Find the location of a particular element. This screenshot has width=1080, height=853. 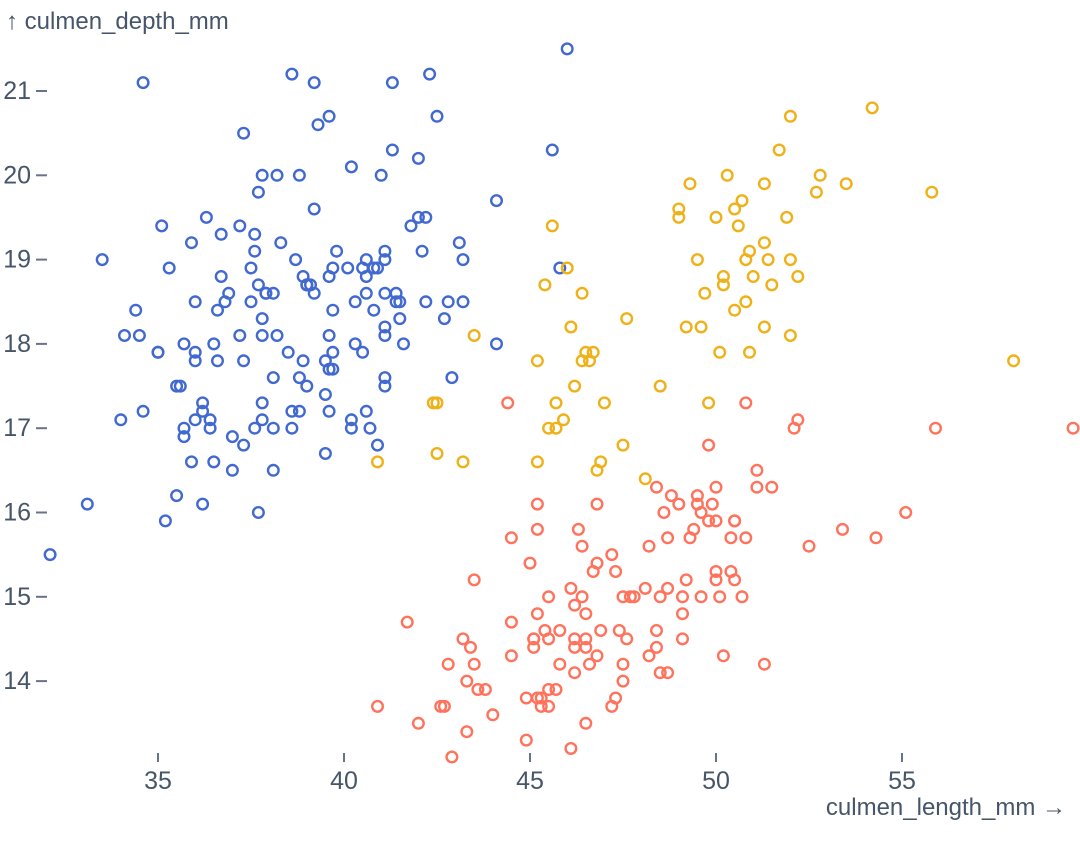

x-axis-title: culmen_length_mm → is located at coordinates (946, 807).